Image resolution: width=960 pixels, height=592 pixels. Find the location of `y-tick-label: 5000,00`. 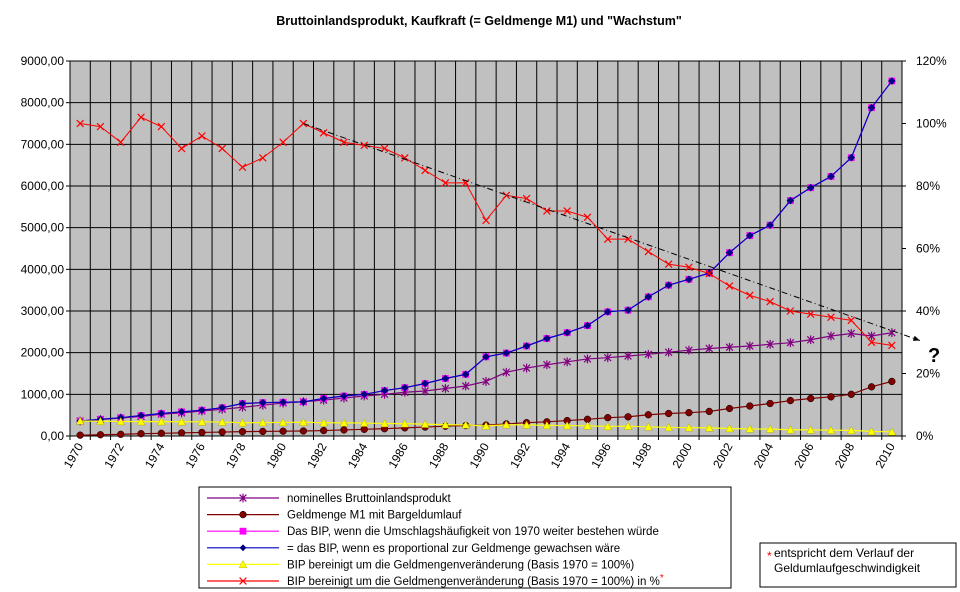

y-tick-label: 5000,00 is located at coordinates (43, 228).